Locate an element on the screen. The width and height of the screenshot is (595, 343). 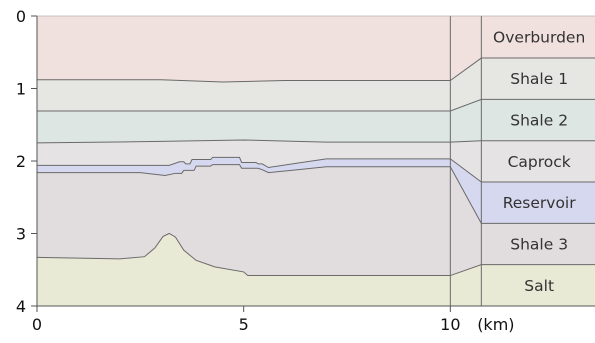
legend-label-caprock: Caprock is located at coordinates (539, 162).